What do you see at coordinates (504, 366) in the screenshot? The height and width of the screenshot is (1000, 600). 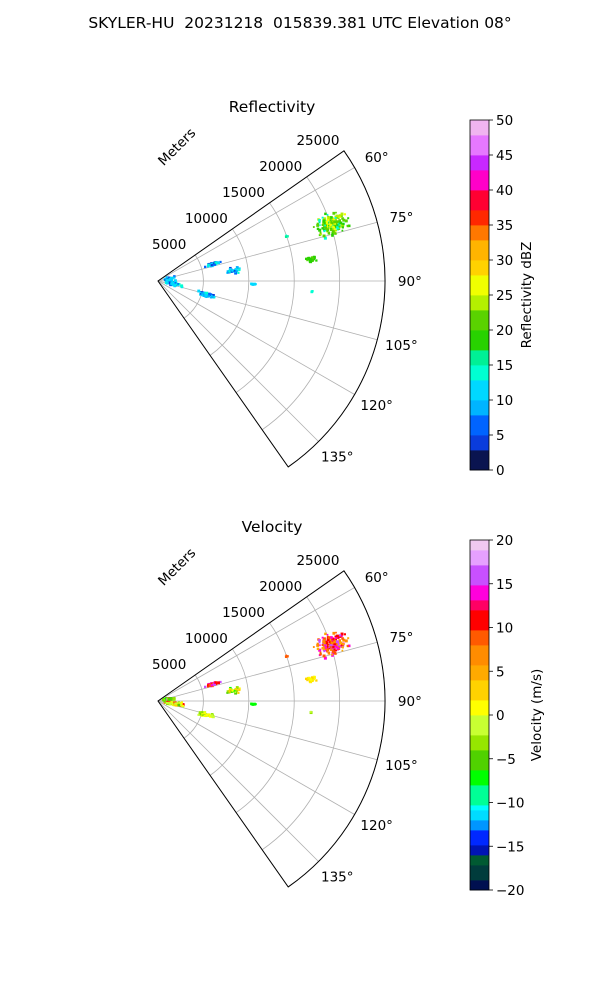 I see `colorbar-tick-label: 15` at bounding box center [504, 366].